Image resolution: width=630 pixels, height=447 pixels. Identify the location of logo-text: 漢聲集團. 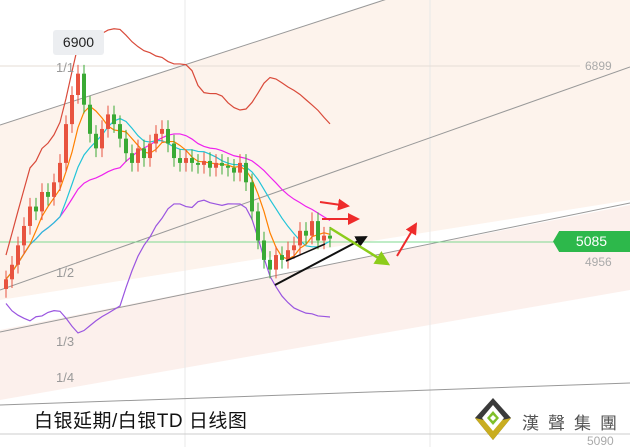
(574, 423).